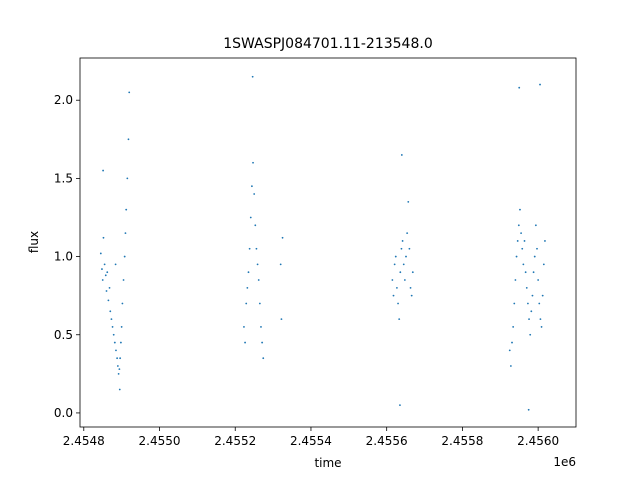 This screenshot has width=640, height=484. What do you see at coordinates (462, 441) in the screenshot?
I see `x-tick-label: 2.4558` at bounding box center [462, 441].